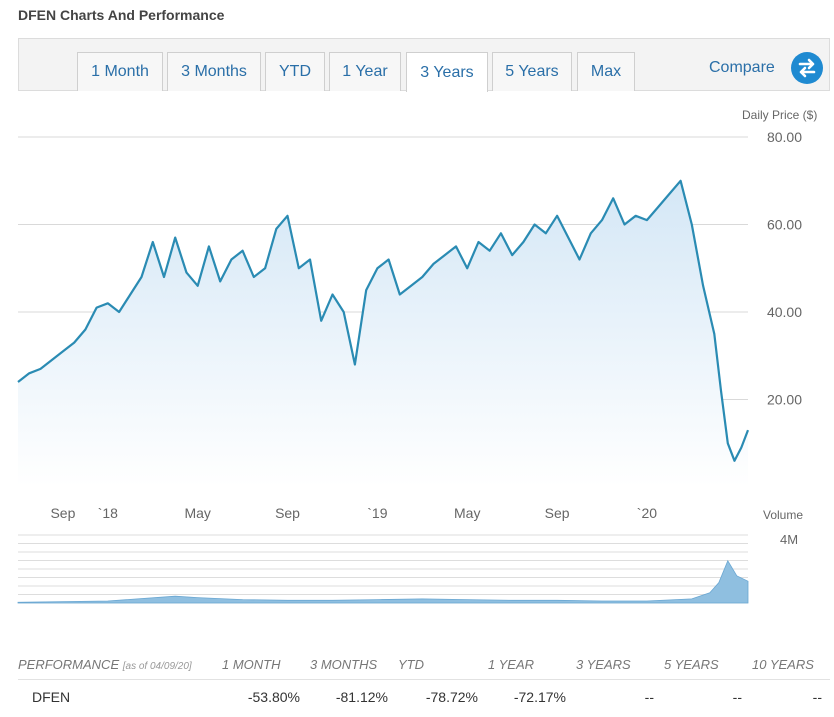 The height and width of the screenshot is (717, 834). Describe the element at coordinates (447, 72) in the screenshot. I see `tab-3-years: 3 Years` at that location.